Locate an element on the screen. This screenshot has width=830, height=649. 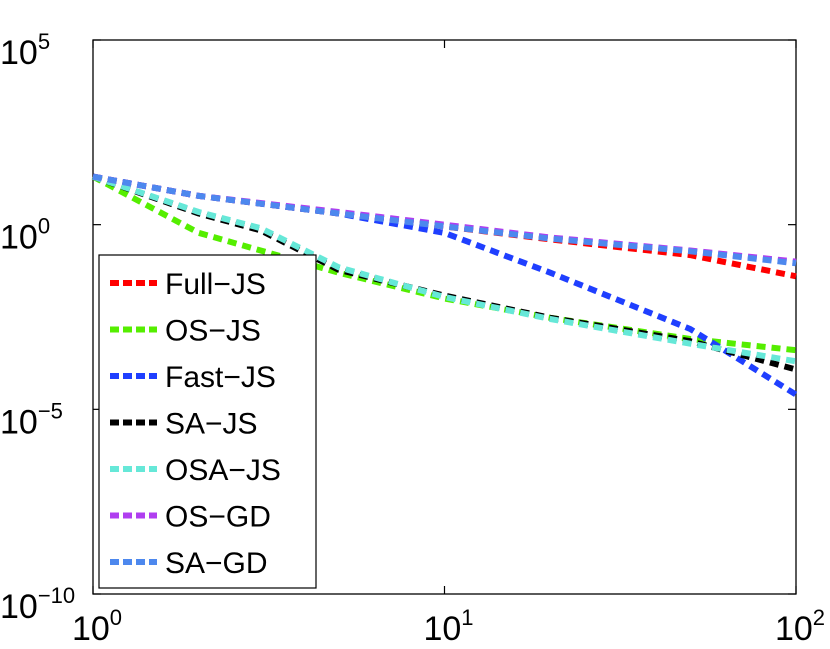
legend-label-4: OSA−JS is located at coordinates (223, 470).